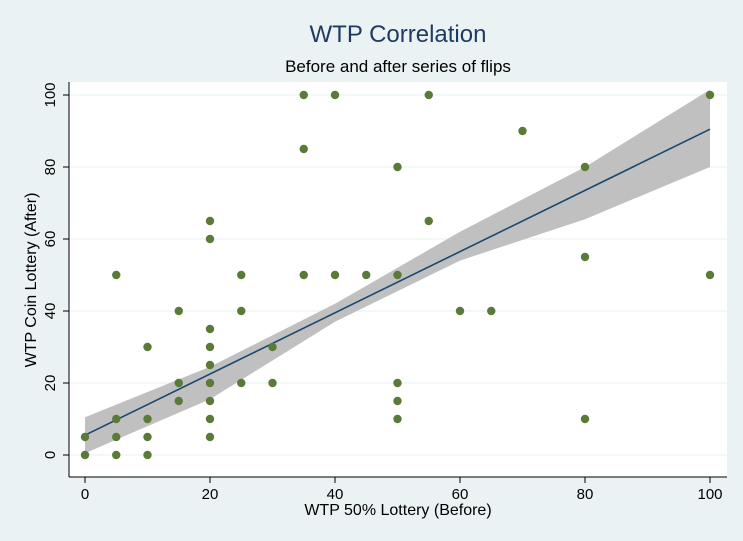 This screenshot has height=541, width=743. Describe the element at coordinates (398, 34) in the screenshot. I see `chart-title: WTP Correlation` at that location.